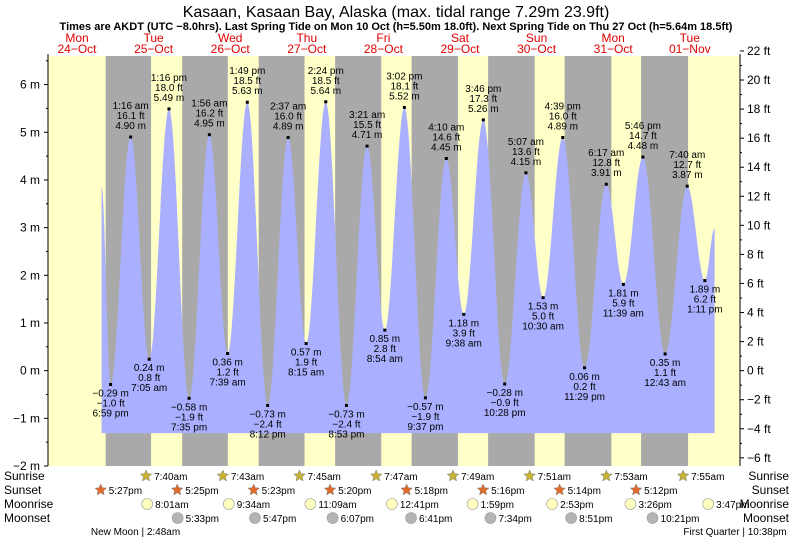 Image resolution: width=793 pixels, height=539 pixels. What do you see at coordinates (279, 519) in the screenshot?
I see `moonset-time: 5:47pm` at bounding box center [279, 519].